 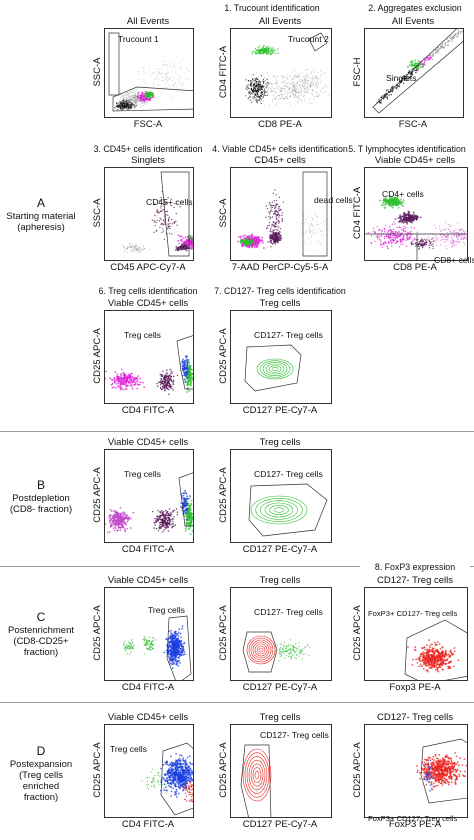 What do you see at coordinates (40, 641) in the screenshot?
I see `row-desc: Postenrichment (CD8-CD25+ fraction)` at bounding box center [40, 641].